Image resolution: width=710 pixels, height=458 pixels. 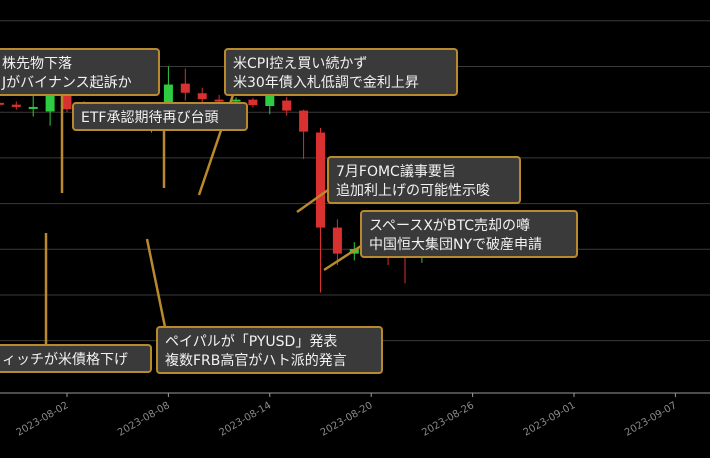 I want to click on annotation-text: 米30年債入札低調で金利上昇, so click(x=326, y=83).